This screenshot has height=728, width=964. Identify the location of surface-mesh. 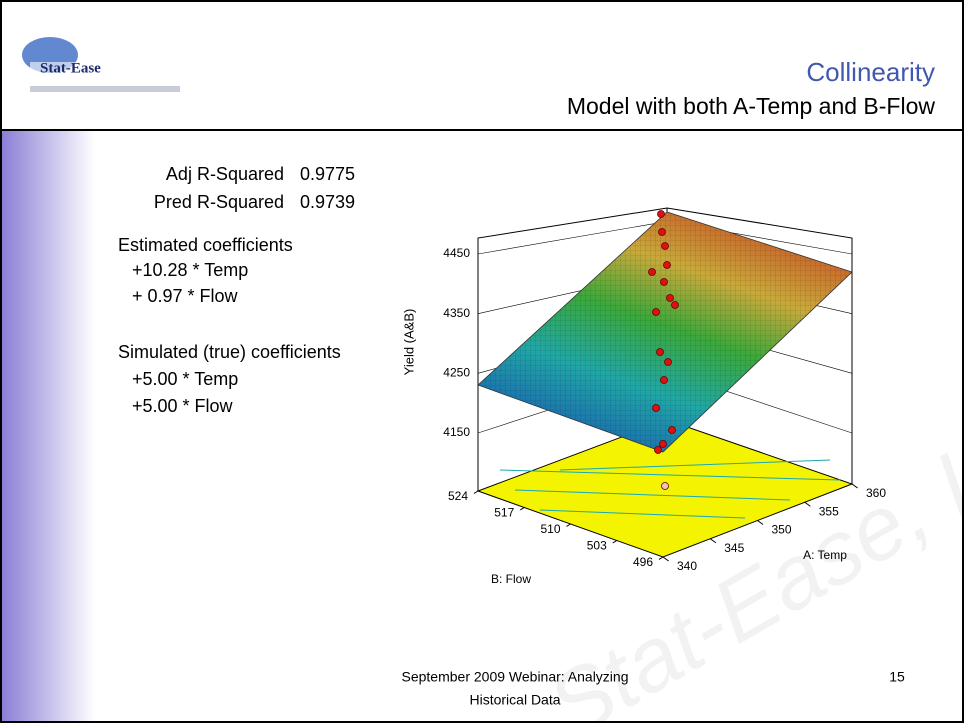
(665, 332).